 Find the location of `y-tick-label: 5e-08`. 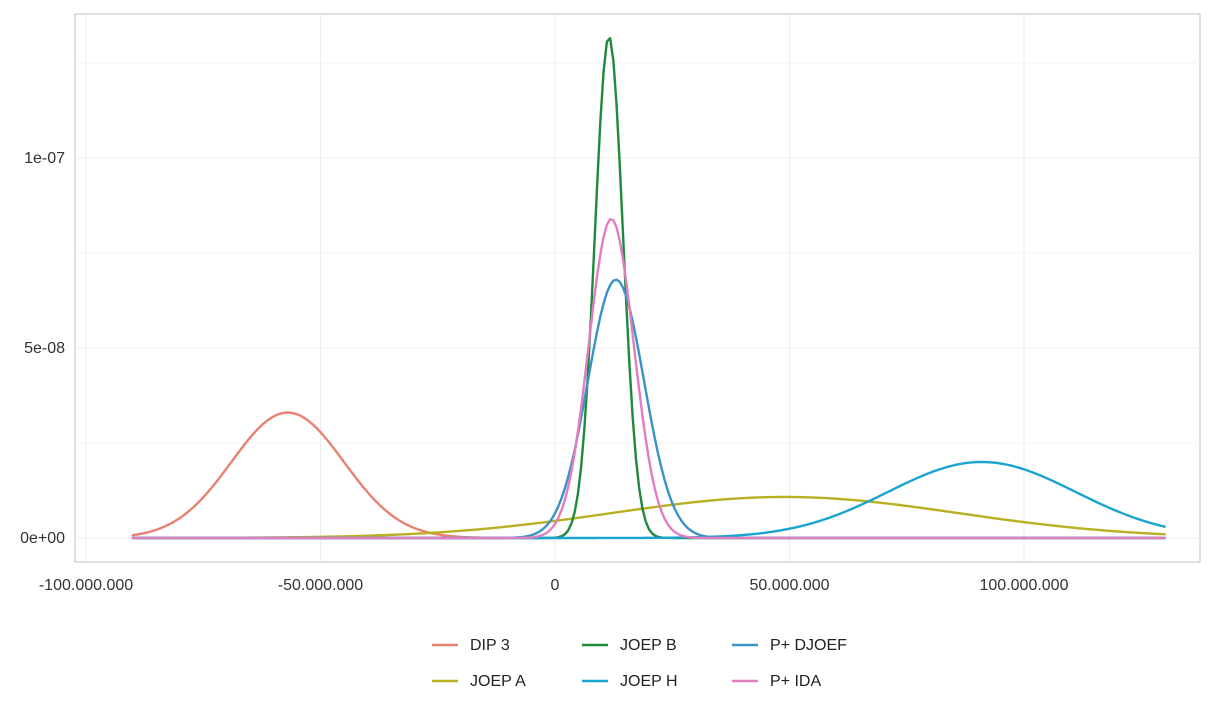

y-tick-label: 5e-08 is located at coordinates (44, 348).